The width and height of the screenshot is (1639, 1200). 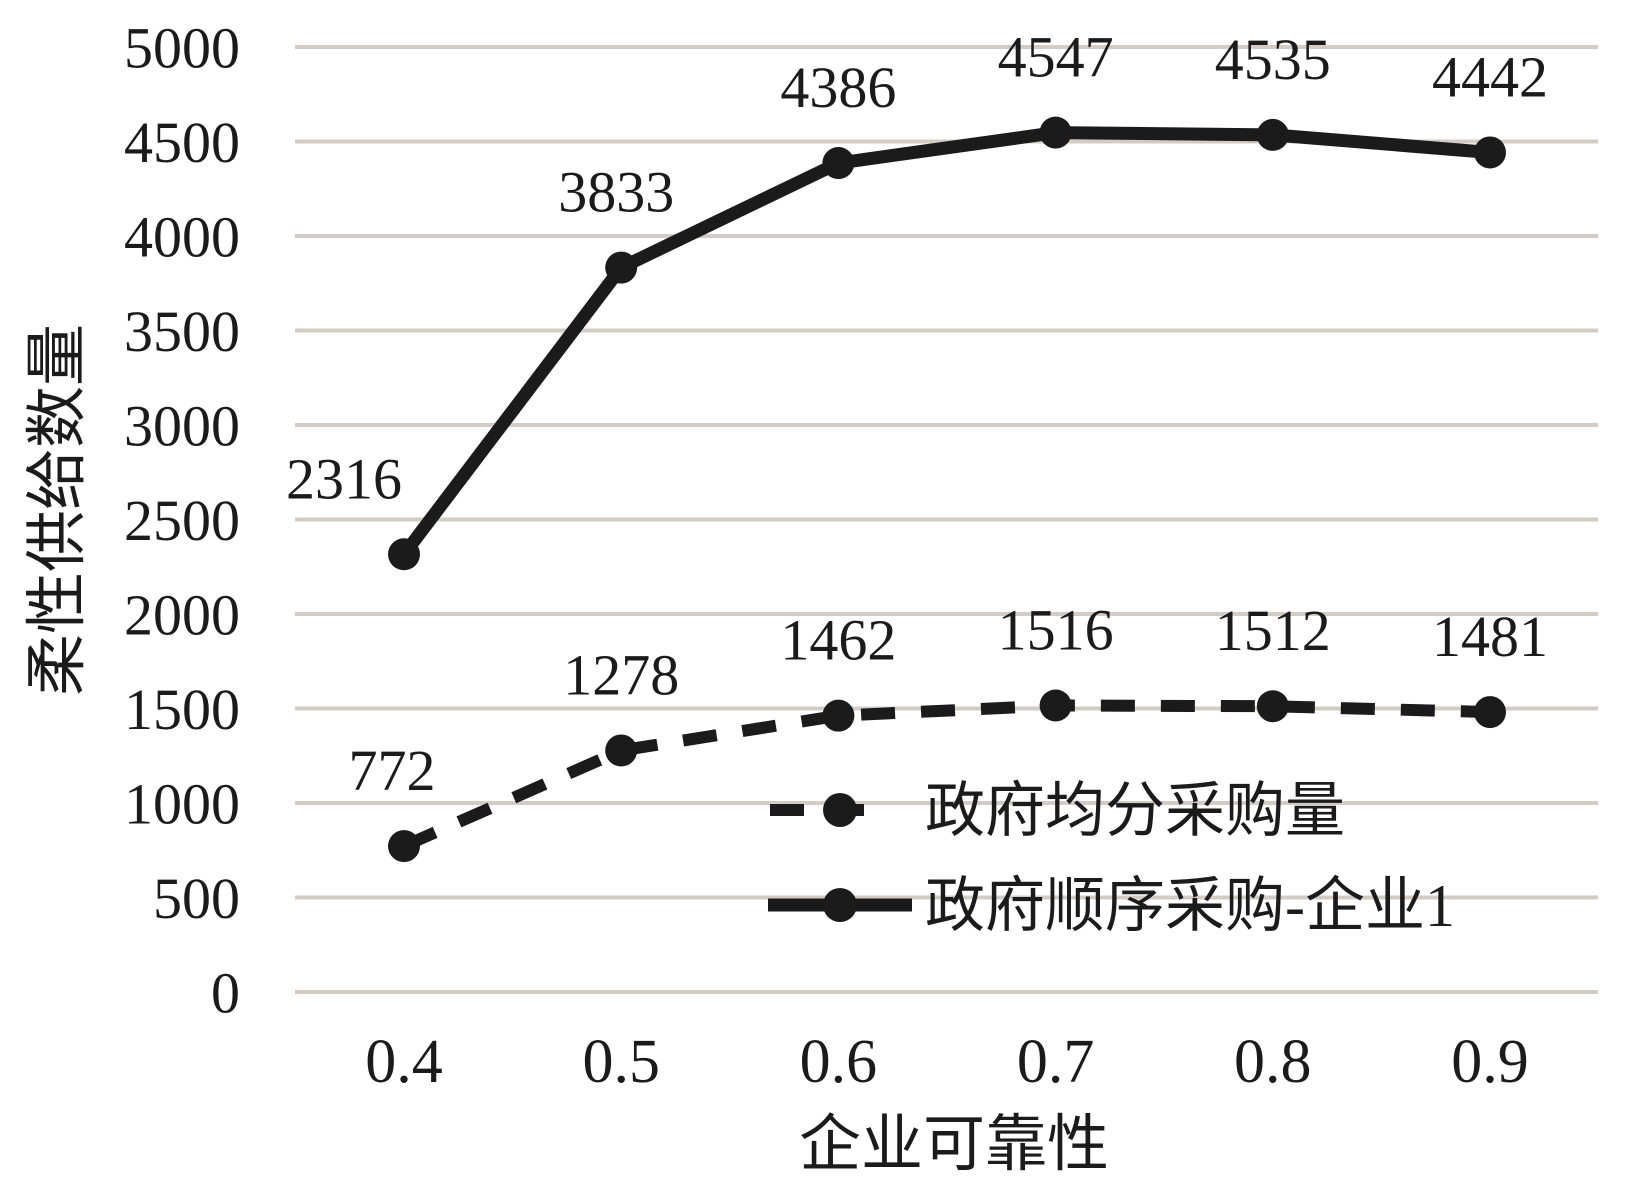 What do you see at coordinates (1490, 76) in the screenshot?
I see `data-label: 4442` at bounding box center [1490, 76].